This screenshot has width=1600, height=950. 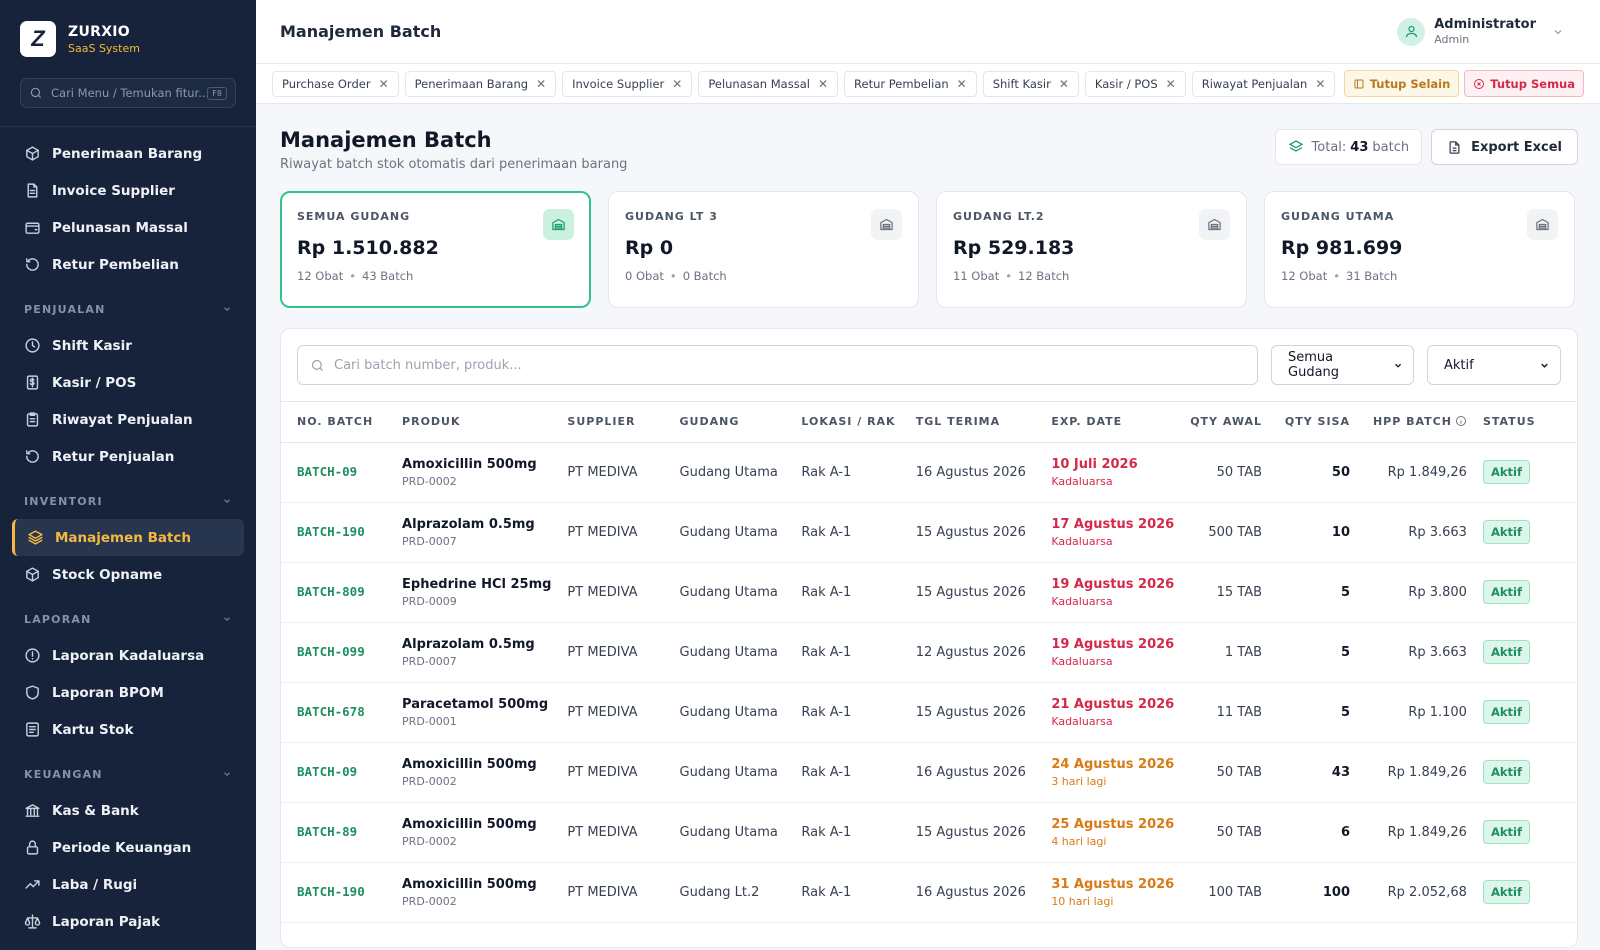 What do you see at coordinates (128, 456) in the screenshot?
I see `sidebar-item-retur-penjualan: Retur Penjualan` at bounding box center [128, 456].